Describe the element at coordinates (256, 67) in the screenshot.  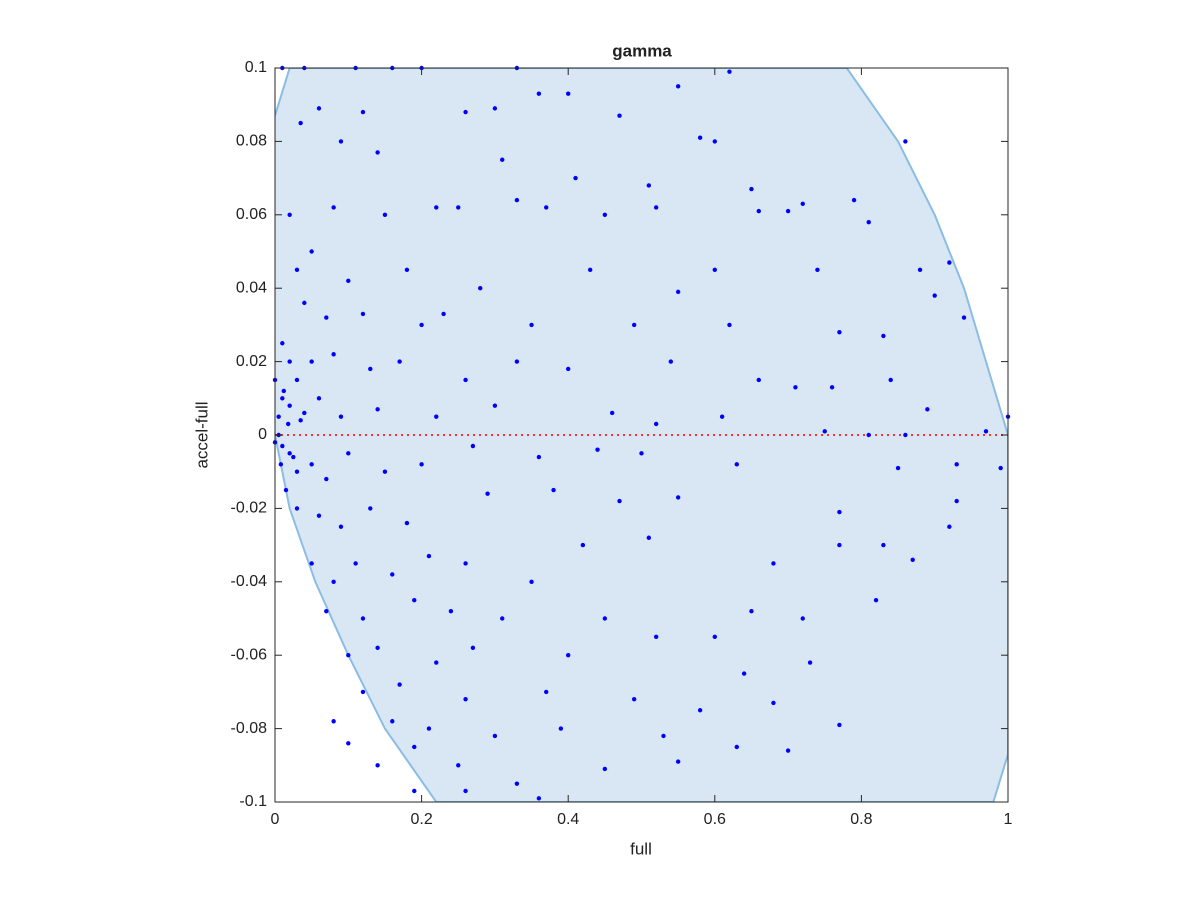
I see `y-tick-label: 0.1` at that location.